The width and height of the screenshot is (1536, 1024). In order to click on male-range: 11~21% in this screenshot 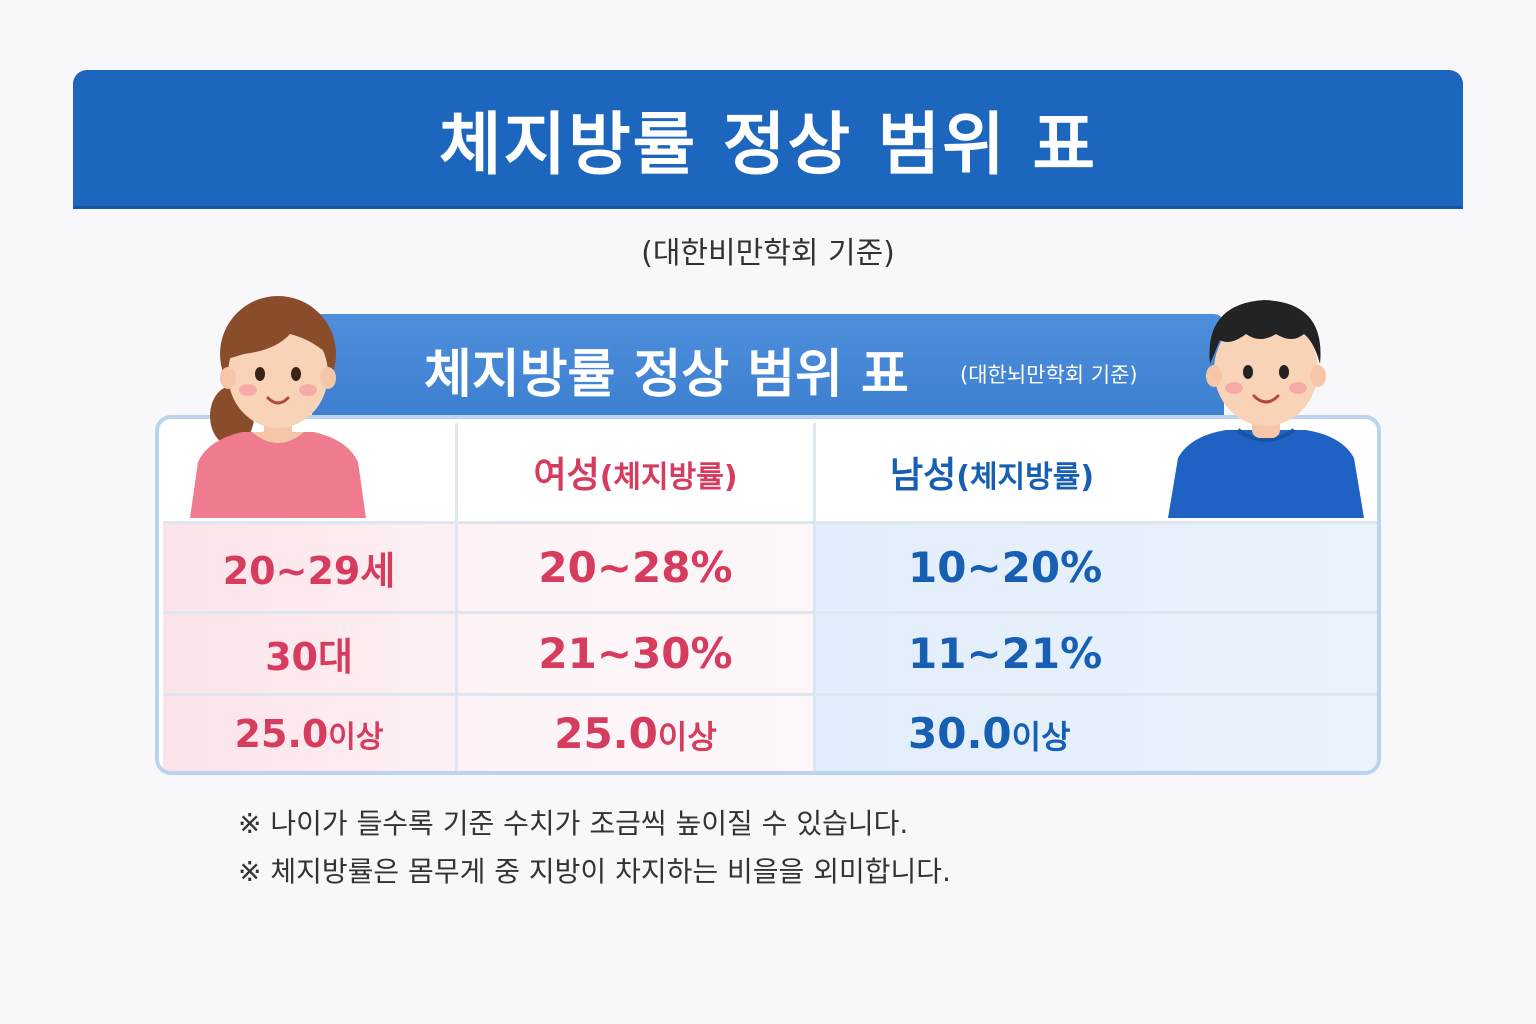, I will do `click(1005, 653)`.